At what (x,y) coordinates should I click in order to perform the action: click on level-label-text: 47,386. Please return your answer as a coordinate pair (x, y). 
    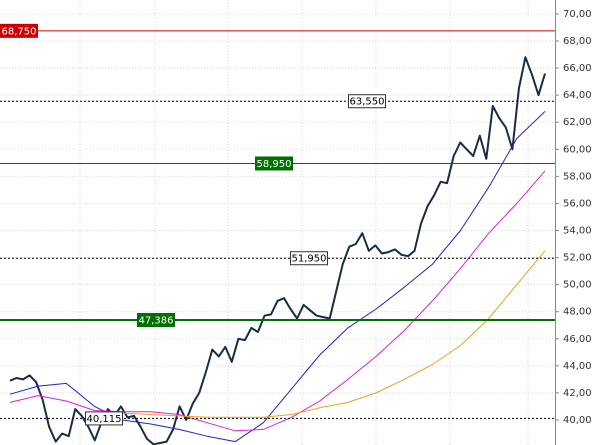
    Looking at the image, I should click on (156, 320).